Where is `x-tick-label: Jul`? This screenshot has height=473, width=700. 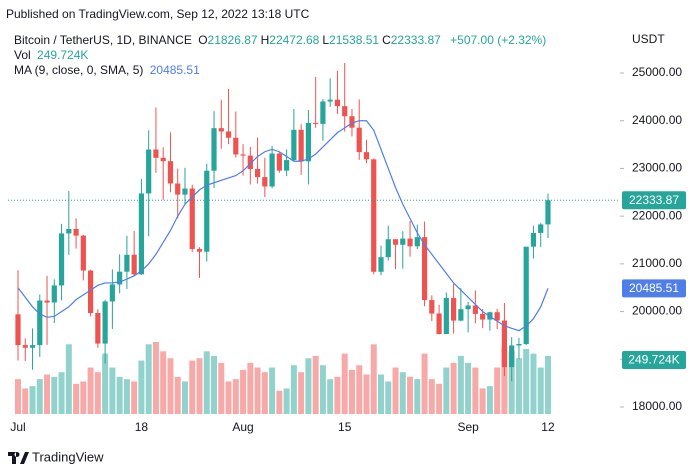
x-tick-label: Jul is located at coordinates (17, 427).